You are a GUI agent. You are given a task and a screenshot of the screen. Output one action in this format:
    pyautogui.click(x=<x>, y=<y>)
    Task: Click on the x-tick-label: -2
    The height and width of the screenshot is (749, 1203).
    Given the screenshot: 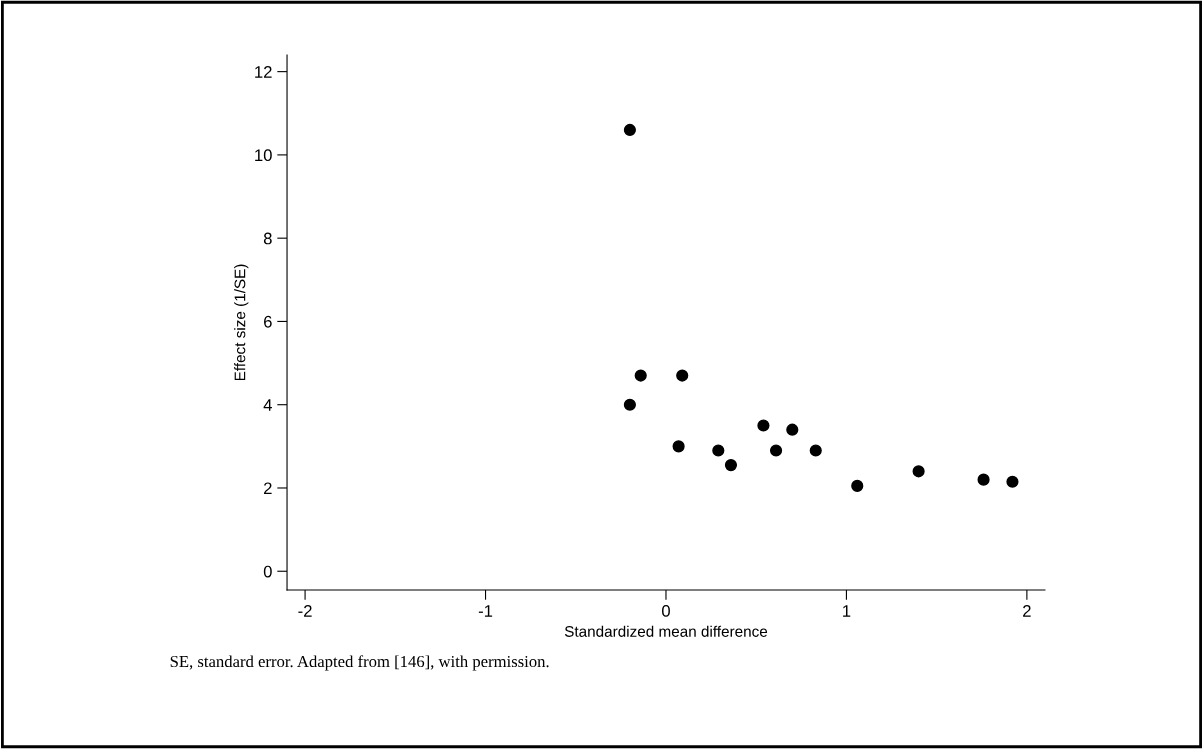 What is the action you would take?
    pyautogui.click(x=305, y=611)
    